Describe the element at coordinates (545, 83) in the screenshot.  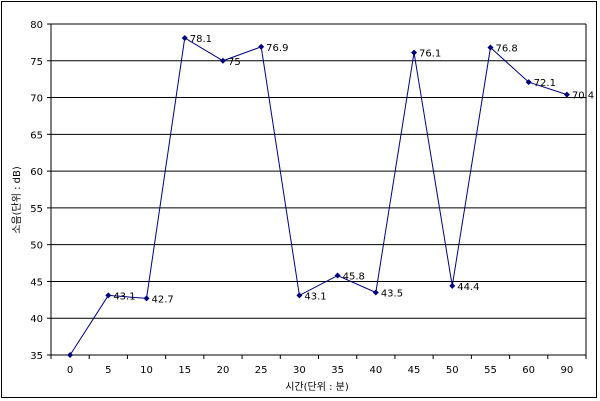
I see `data-label: 72.1` at that location.